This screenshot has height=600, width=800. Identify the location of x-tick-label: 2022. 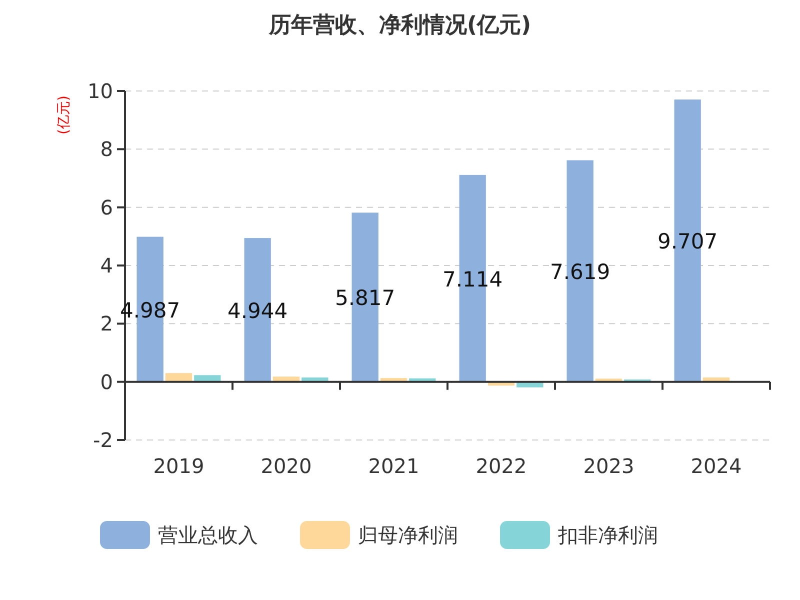
(501, 466).